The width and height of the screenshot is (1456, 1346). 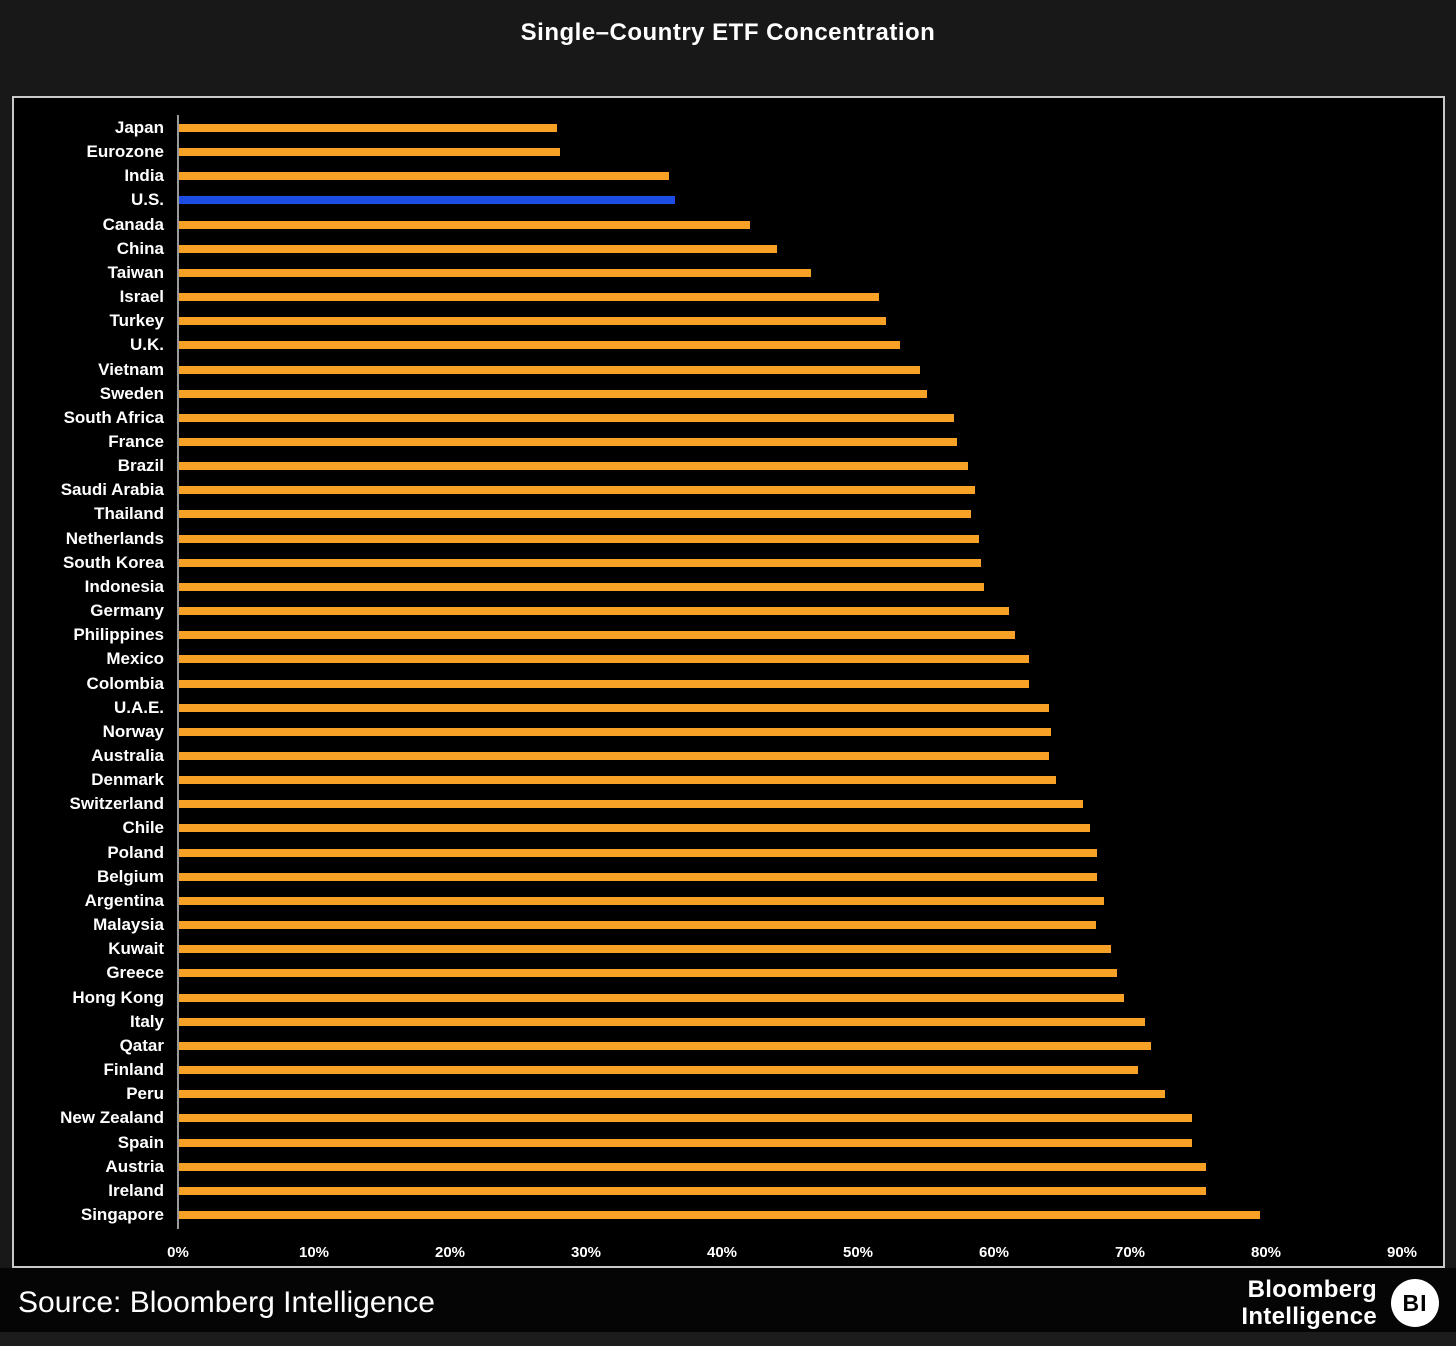 I want to click on category-label: Vietnam, so click(x=131, y=369).